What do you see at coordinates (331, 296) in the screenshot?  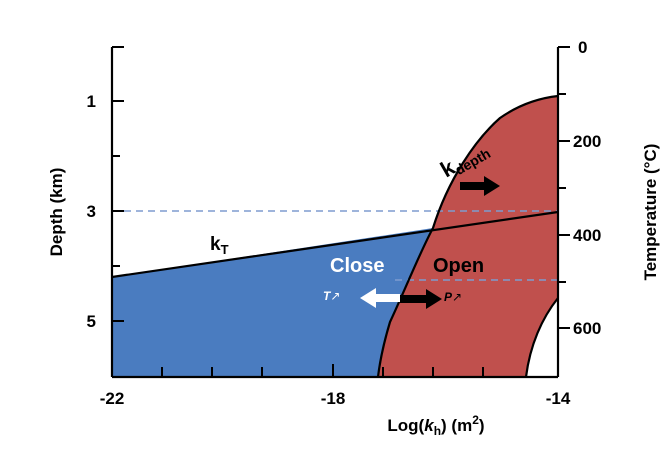 I see `t-arrow-label: T↗` at bounding box center [331, 296].